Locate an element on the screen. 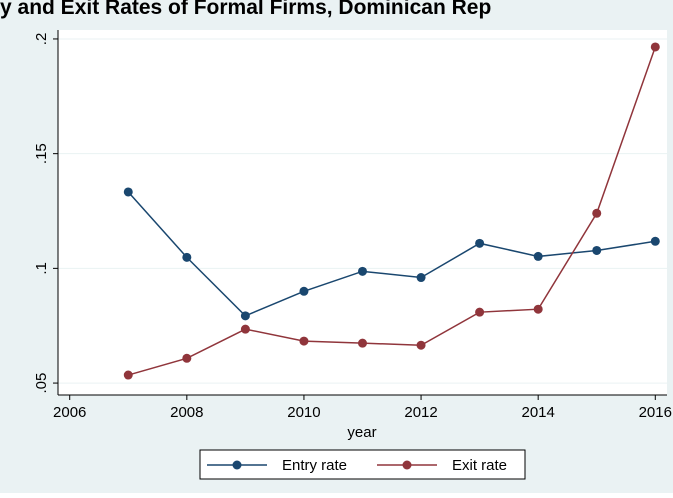 This screenshot has width=673, height=498. x-axis-label: year is located at coordinates (361, 432).